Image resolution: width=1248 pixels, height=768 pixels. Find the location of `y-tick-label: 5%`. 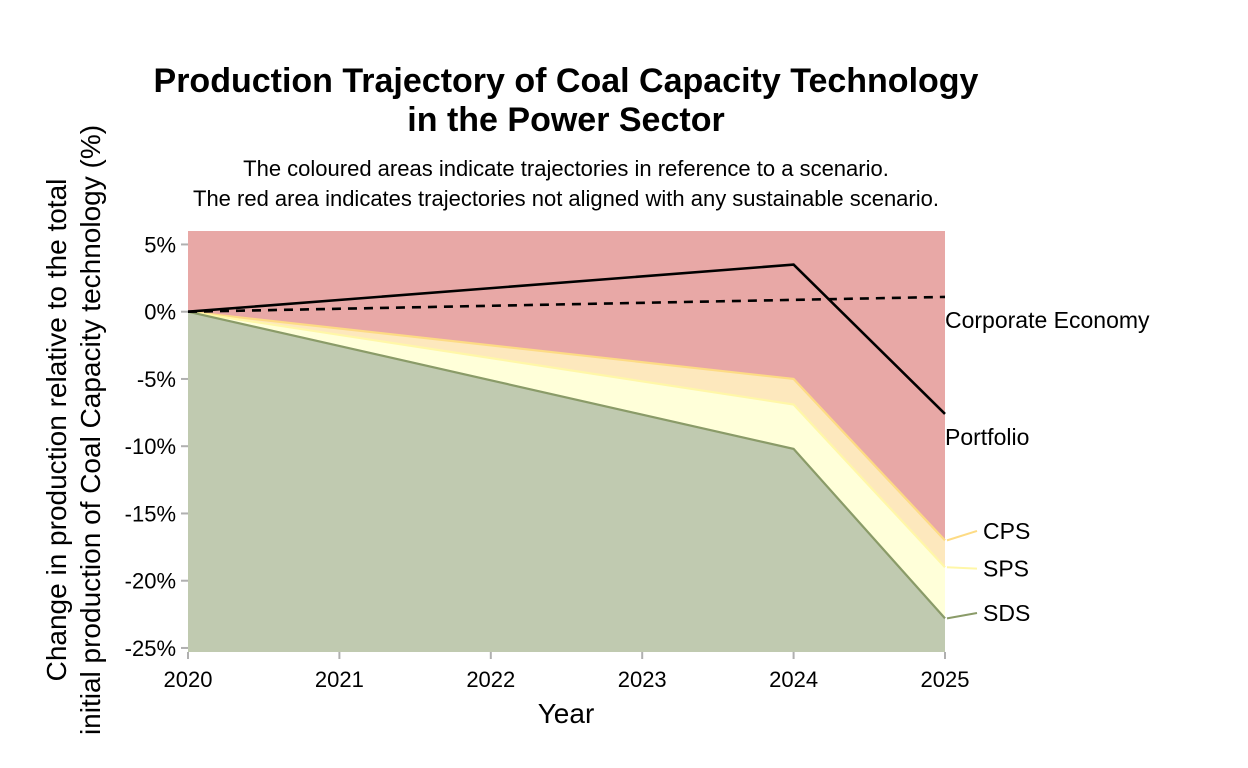

y-tick-label: 5% is located at coordinates (160, 244).